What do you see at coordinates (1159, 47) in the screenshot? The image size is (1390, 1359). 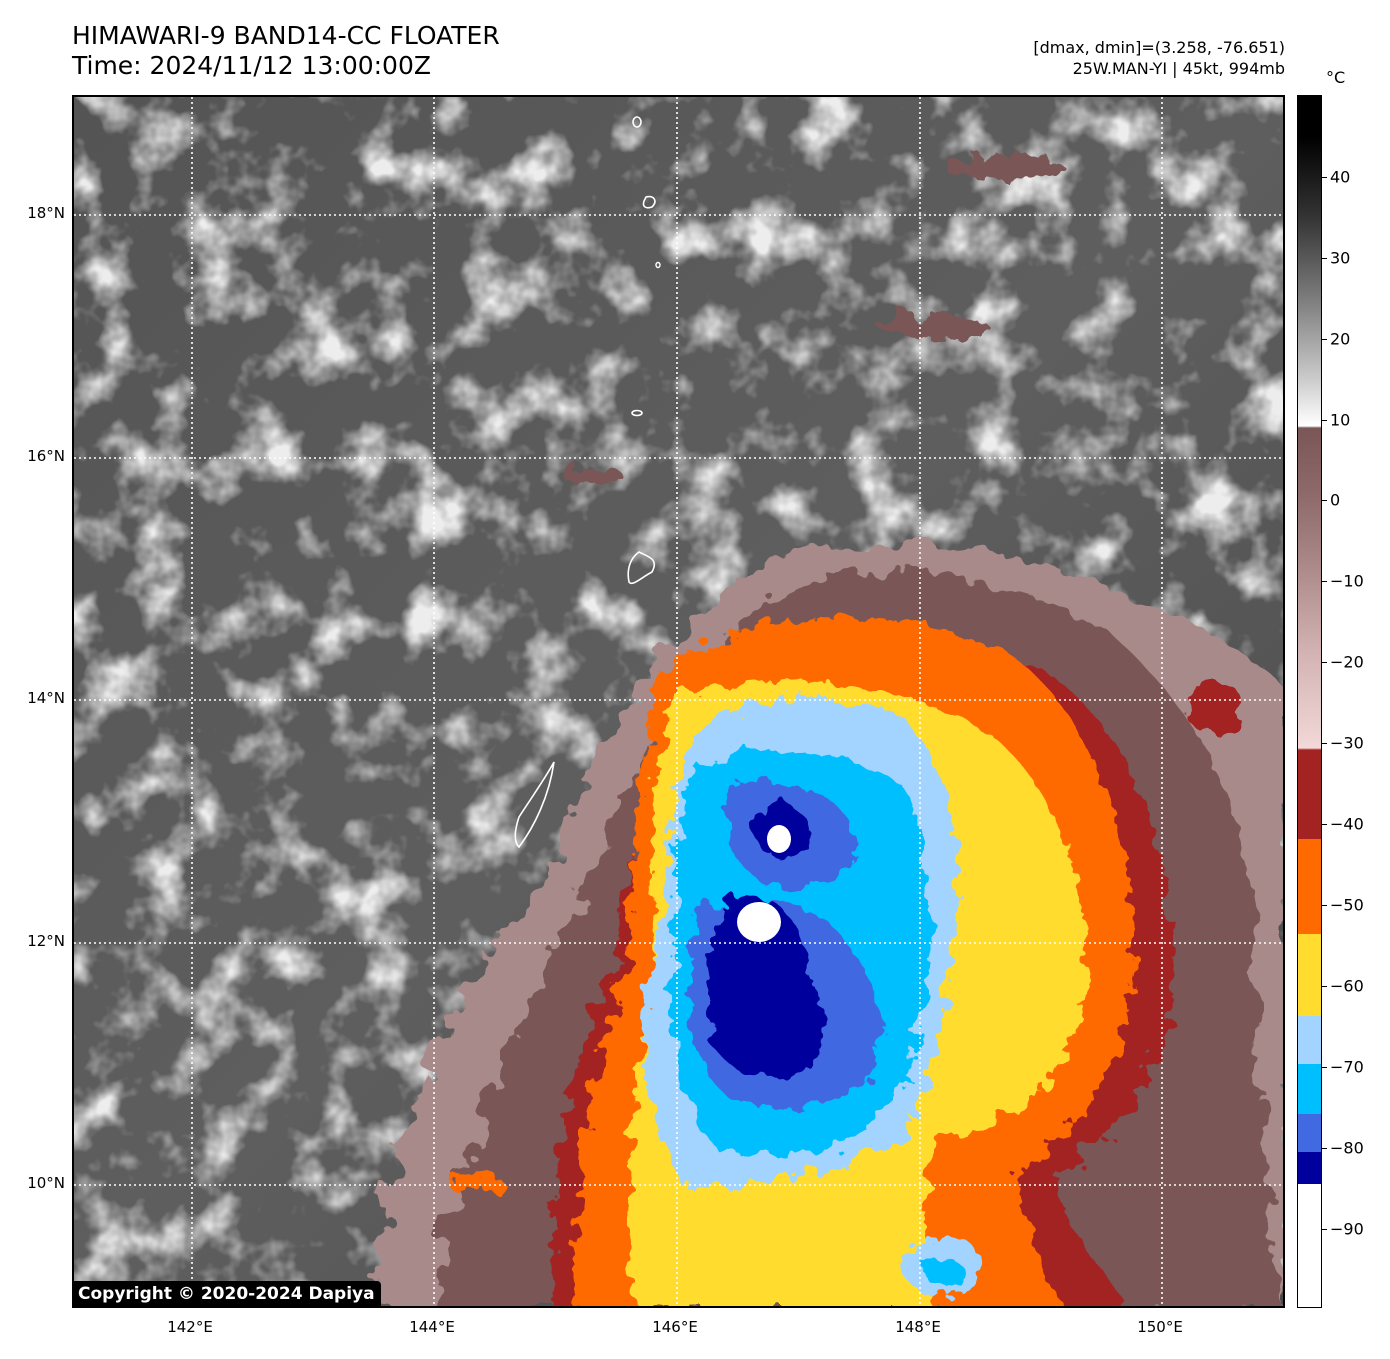 I see `range-info: [dmax, dmin]=(3.258, -76.651)` at bounding box center [1159, 47].